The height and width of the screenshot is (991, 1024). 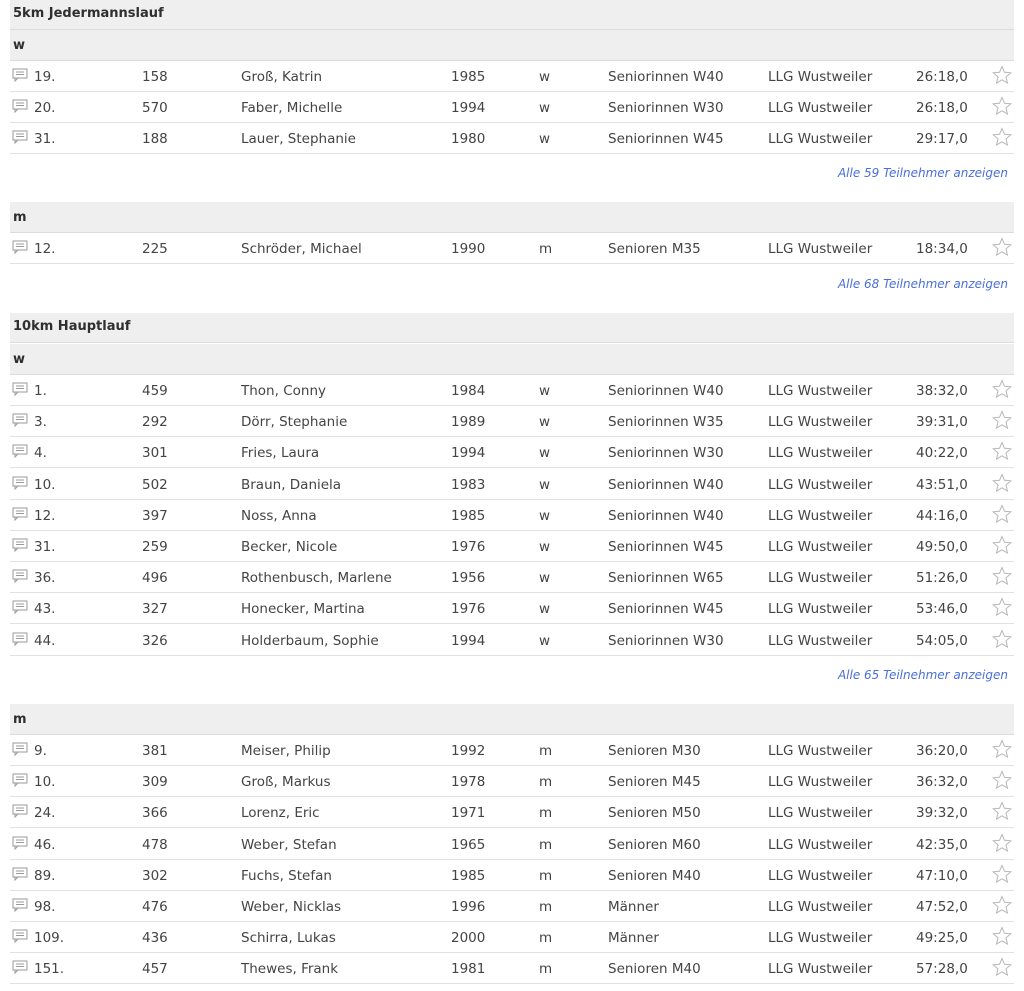 What do you see at coordinates (666, 77) in the screenshot?
I see `age-class-cell: Seniorinnen W40` at bounding box center [666, 77].